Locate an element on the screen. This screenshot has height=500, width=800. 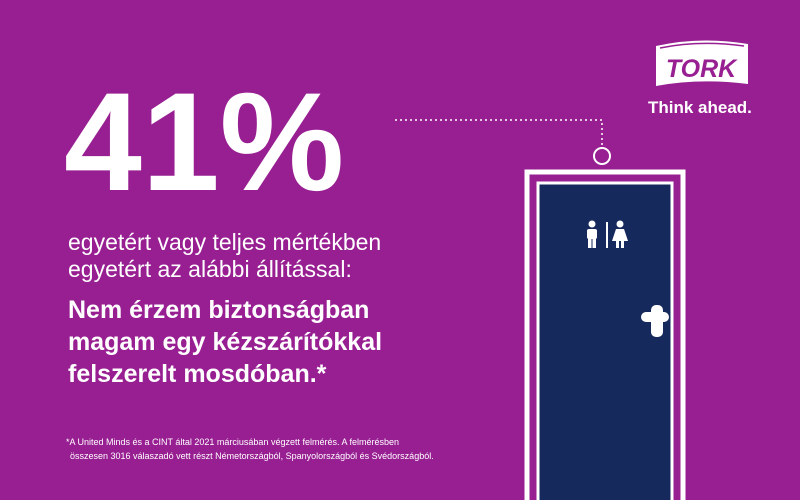
door-handle is located at coordinates (655, 321).